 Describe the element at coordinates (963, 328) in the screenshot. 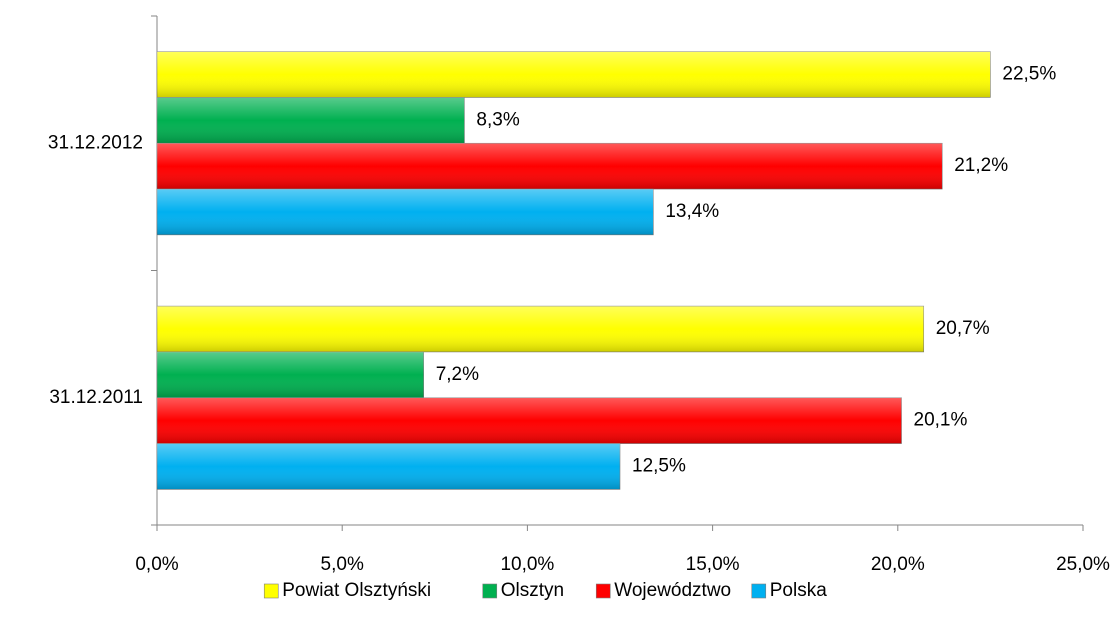

I see `value-label: 20,7%` at that location.